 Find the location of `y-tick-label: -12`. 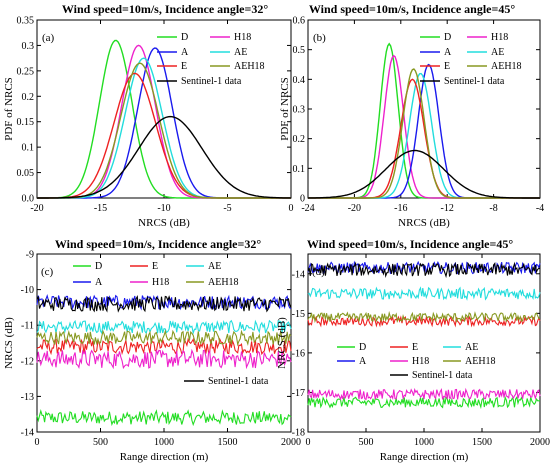

y-tick-label: -12 is located at coordinates (27, 361).